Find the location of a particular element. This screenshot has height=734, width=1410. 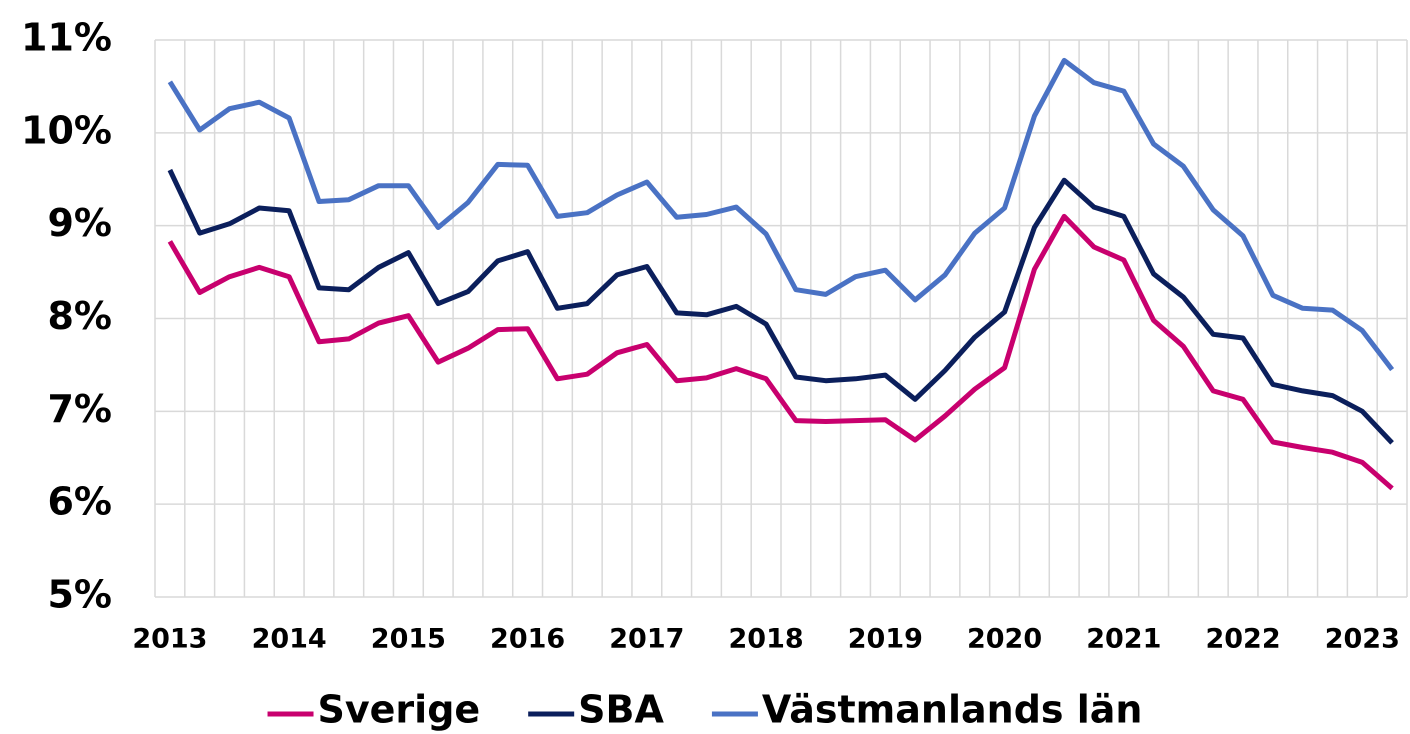

y-tick-label: 8% is located at coordinates (79, 316).